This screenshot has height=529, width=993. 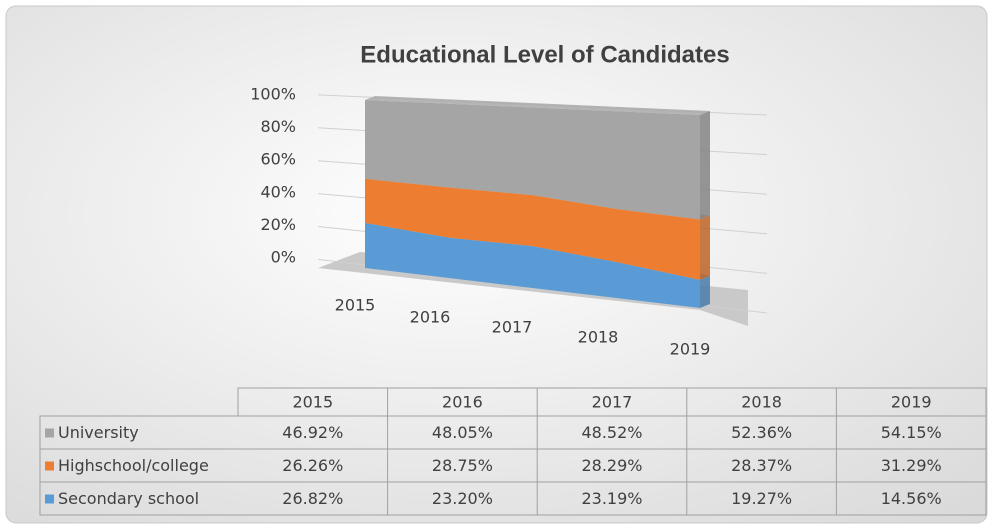 I want to click on legend-label: Secondary school, so click(x=128, y=498).